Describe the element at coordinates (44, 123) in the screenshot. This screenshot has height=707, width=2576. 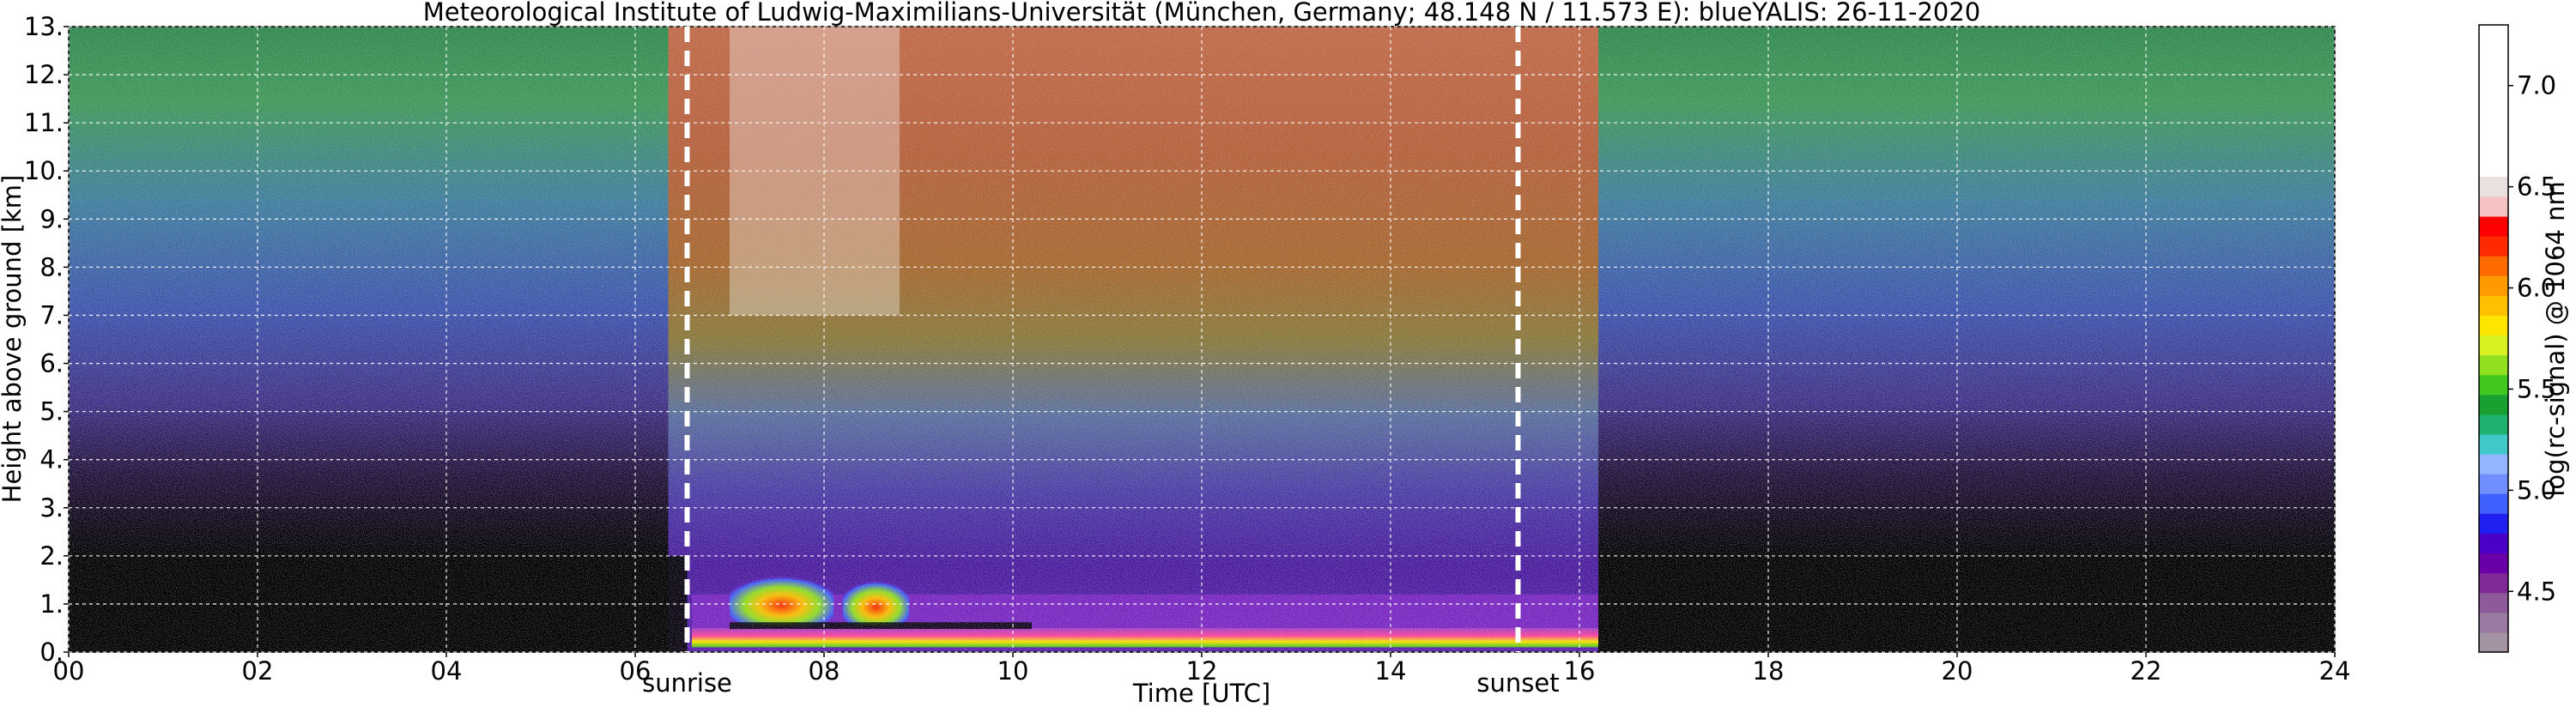
I see `y-tick-label: 11.` at that location.